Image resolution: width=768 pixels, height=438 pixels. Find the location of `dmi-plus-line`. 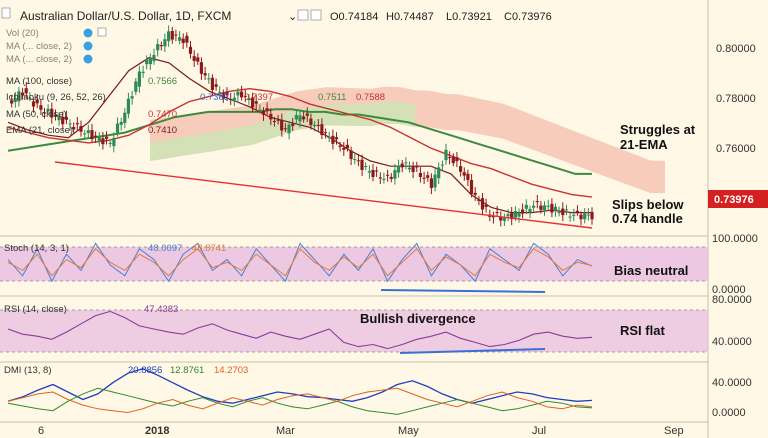

dmi-plus-line is located at coordinates (300, 401).